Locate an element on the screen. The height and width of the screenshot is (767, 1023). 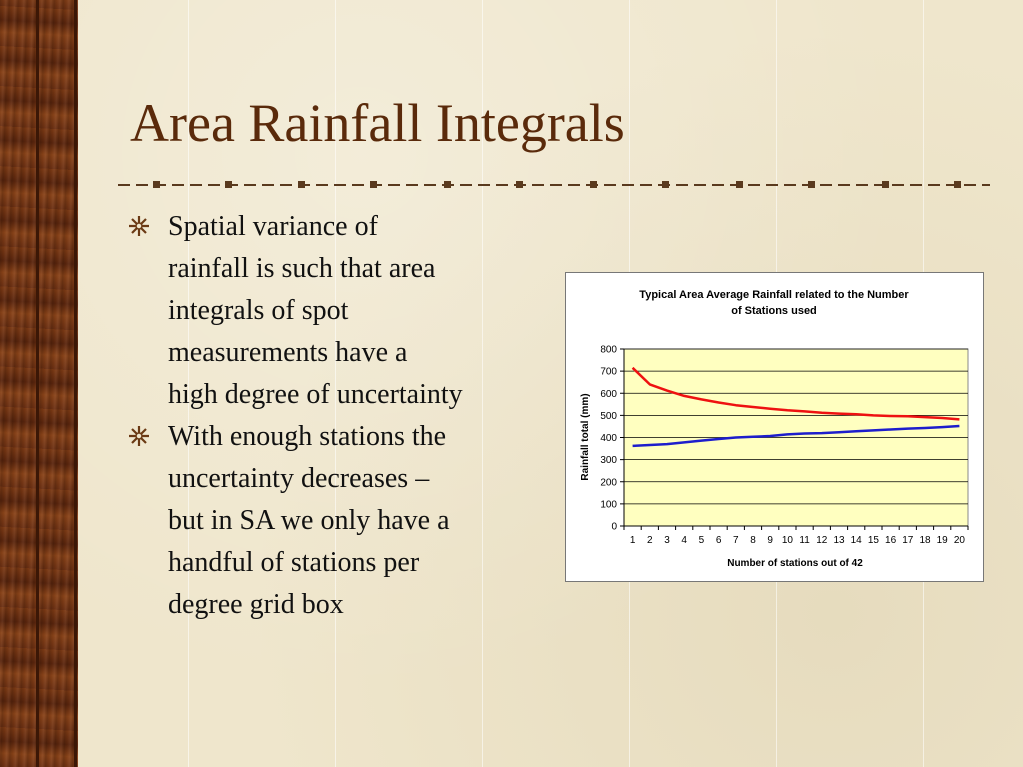
bullet-line: integrals of spot is located at coordinates (258, 310).